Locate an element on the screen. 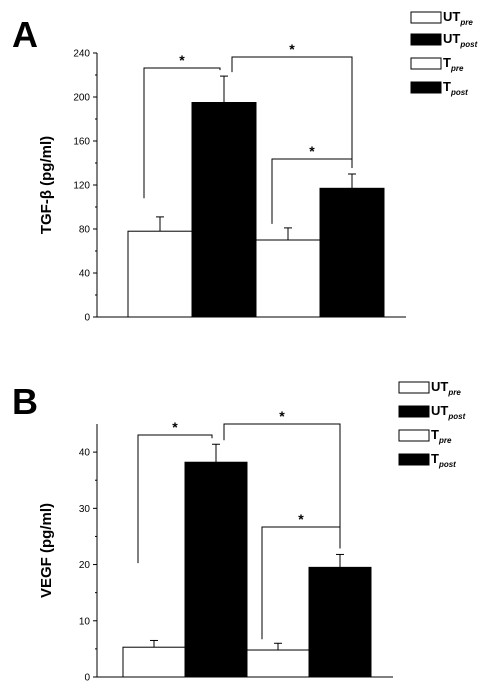  y-tick-label: 240 is located at coordinates (81, 54).